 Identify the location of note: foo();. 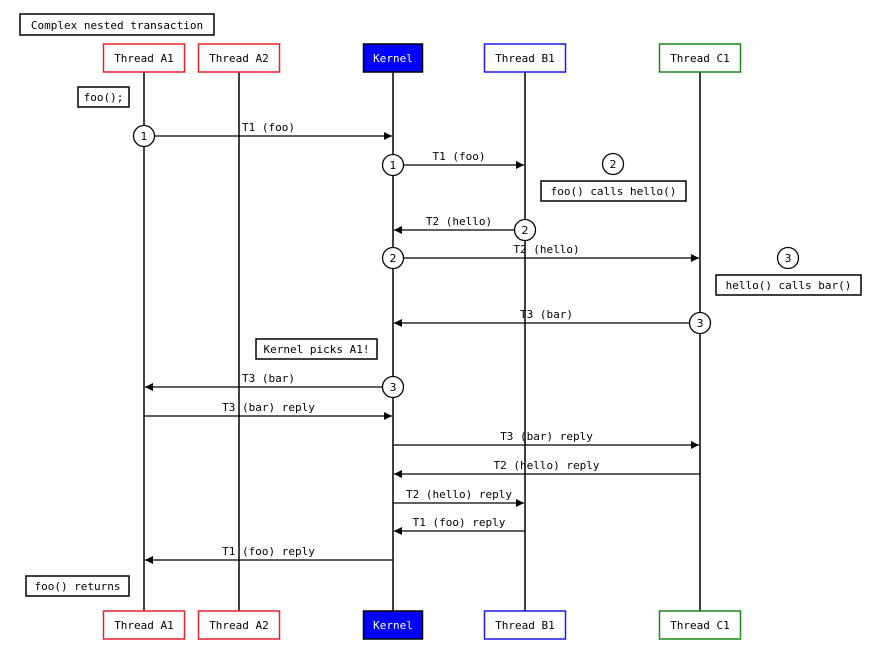
(103, 97).